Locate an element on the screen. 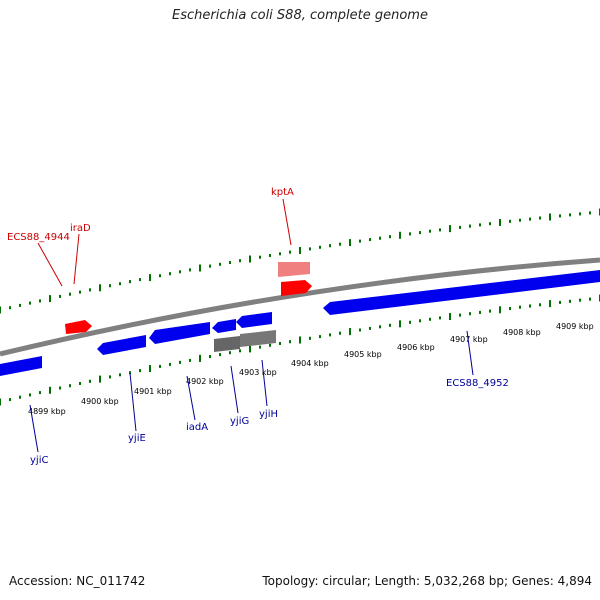  gene-label-kptA: kptA is located at coordinates (282, 192).